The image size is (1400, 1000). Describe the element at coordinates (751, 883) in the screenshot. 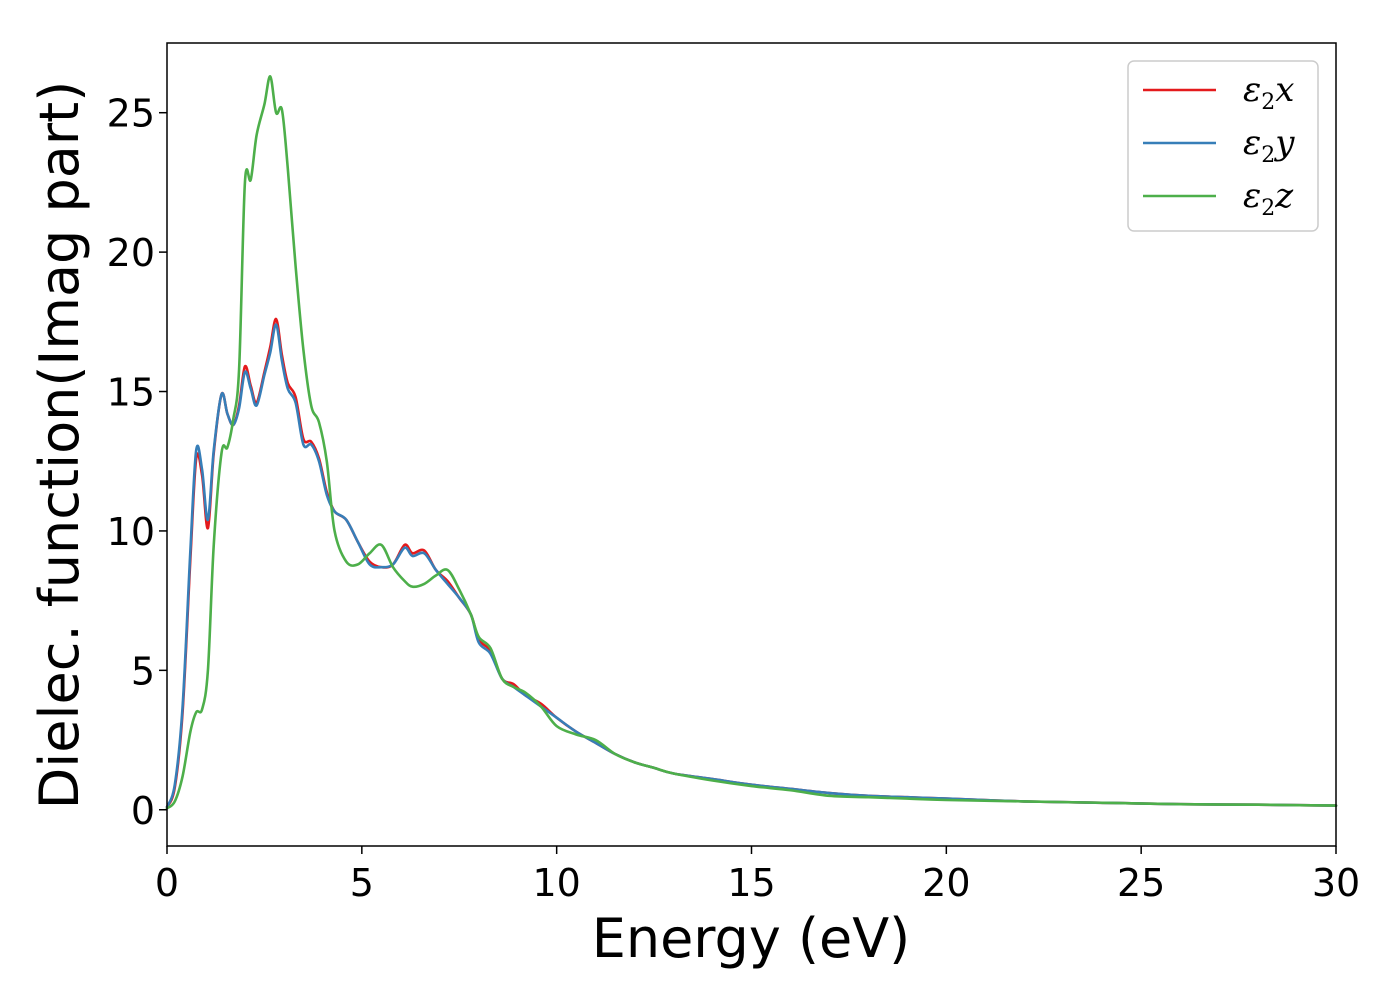

I see `x-tick-label: 15` at that location.